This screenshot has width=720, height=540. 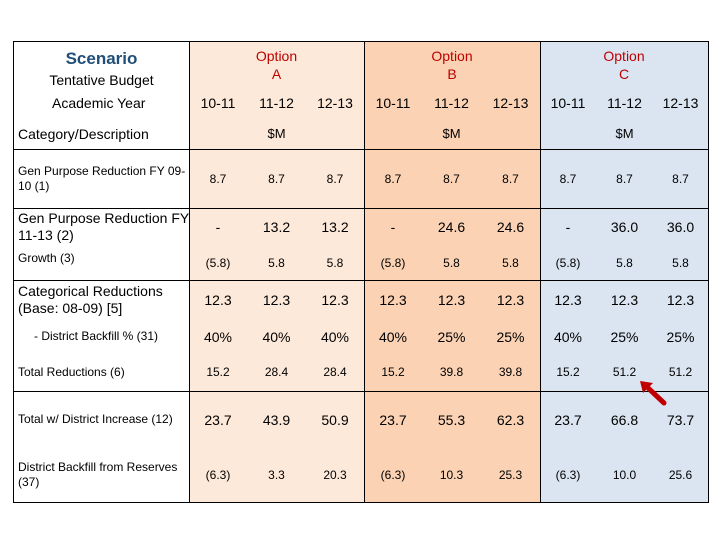 I want to click on scenario-title: Scenario, so click(x=101, y=58).